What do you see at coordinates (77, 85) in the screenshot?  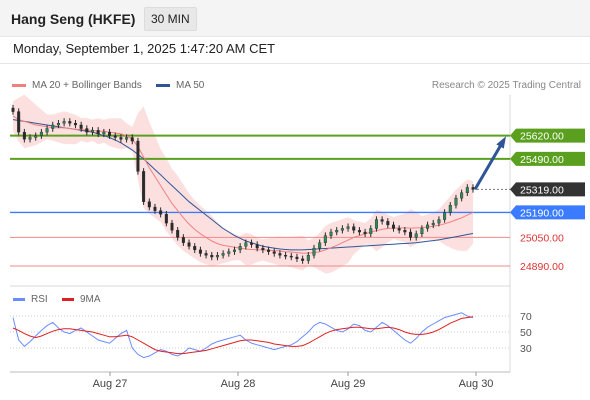 I see `legend-ma20: MA 20 + Bollinger Bands` at bounding box center [77, 85].